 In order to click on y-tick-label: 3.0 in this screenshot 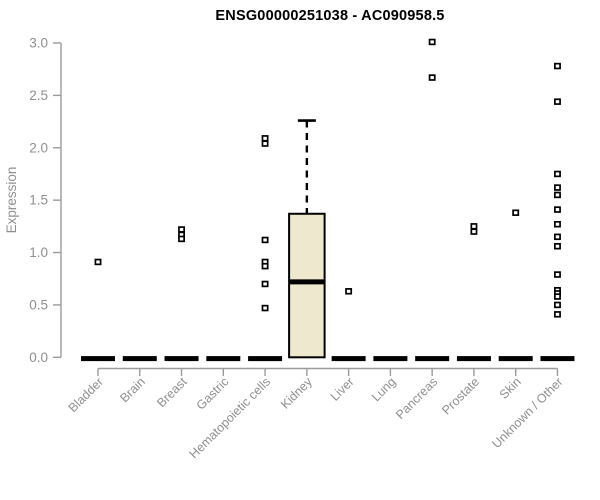, I will do `click(38, 43)`.